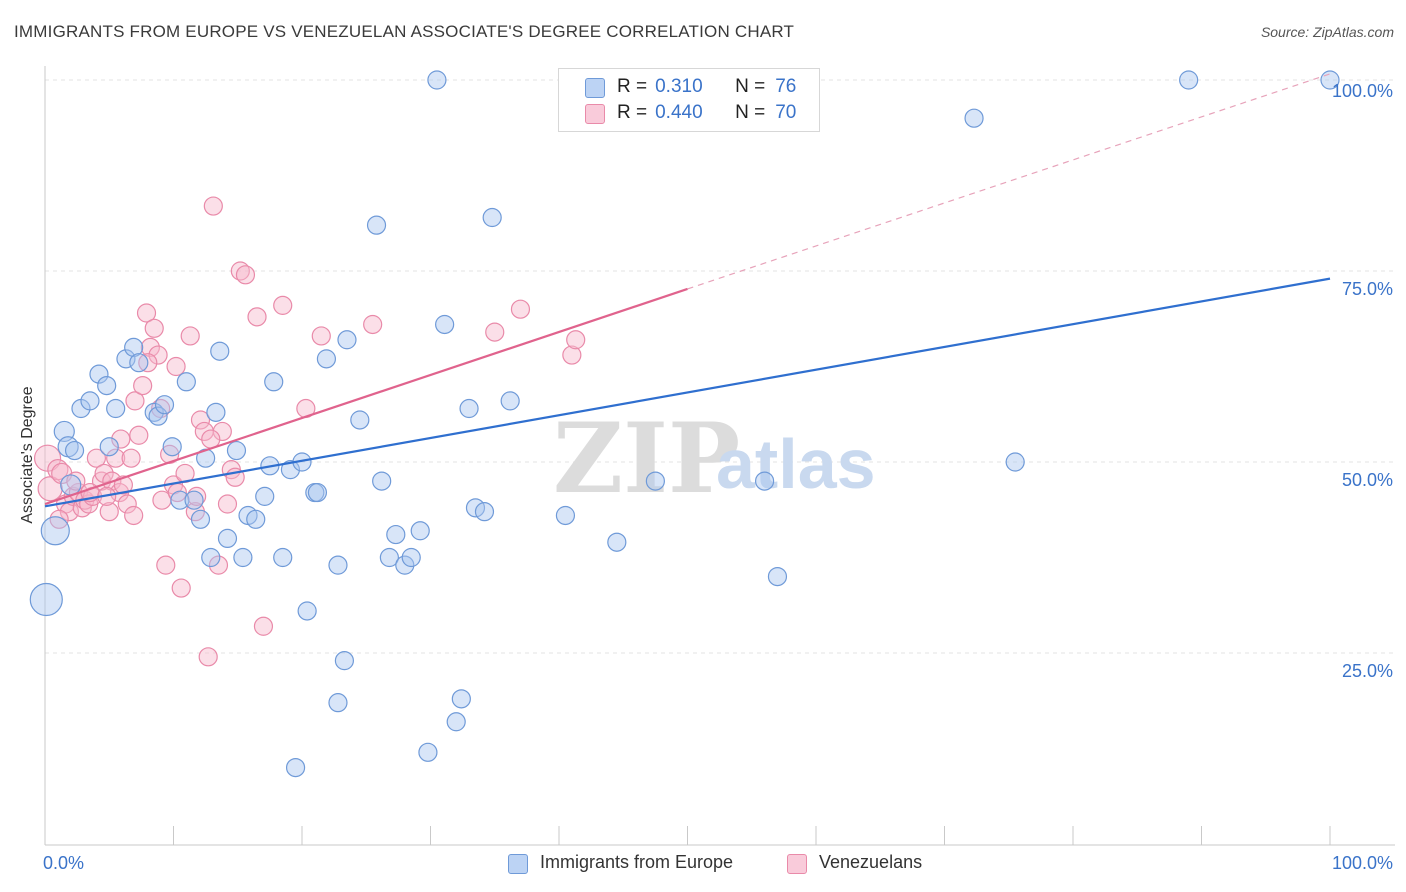  I want to click on bottom-legend-europe: Immigrants from Europe, so click(637, 862).